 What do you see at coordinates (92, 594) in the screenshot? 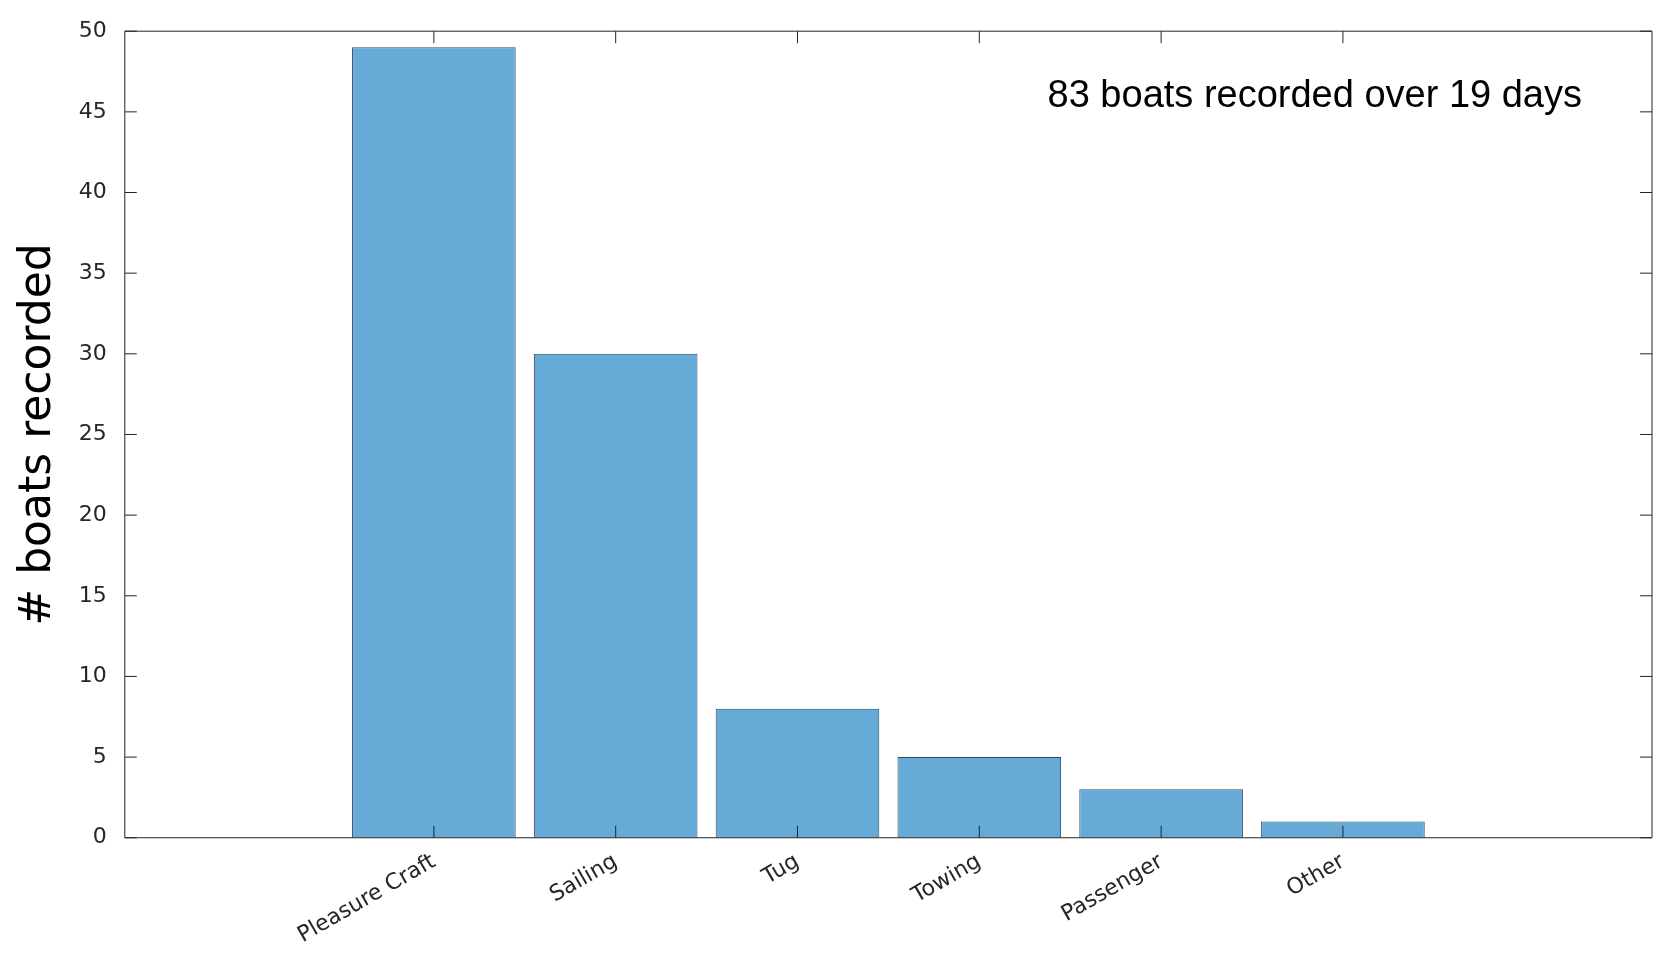
I see `y-tick-label: 15` at bounding box center [92, 594].